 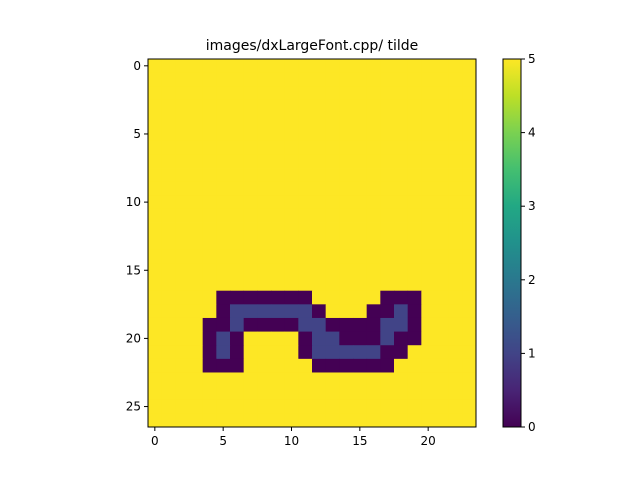 I want to click on y-tick-label: 10, so click(x=133, y=202).